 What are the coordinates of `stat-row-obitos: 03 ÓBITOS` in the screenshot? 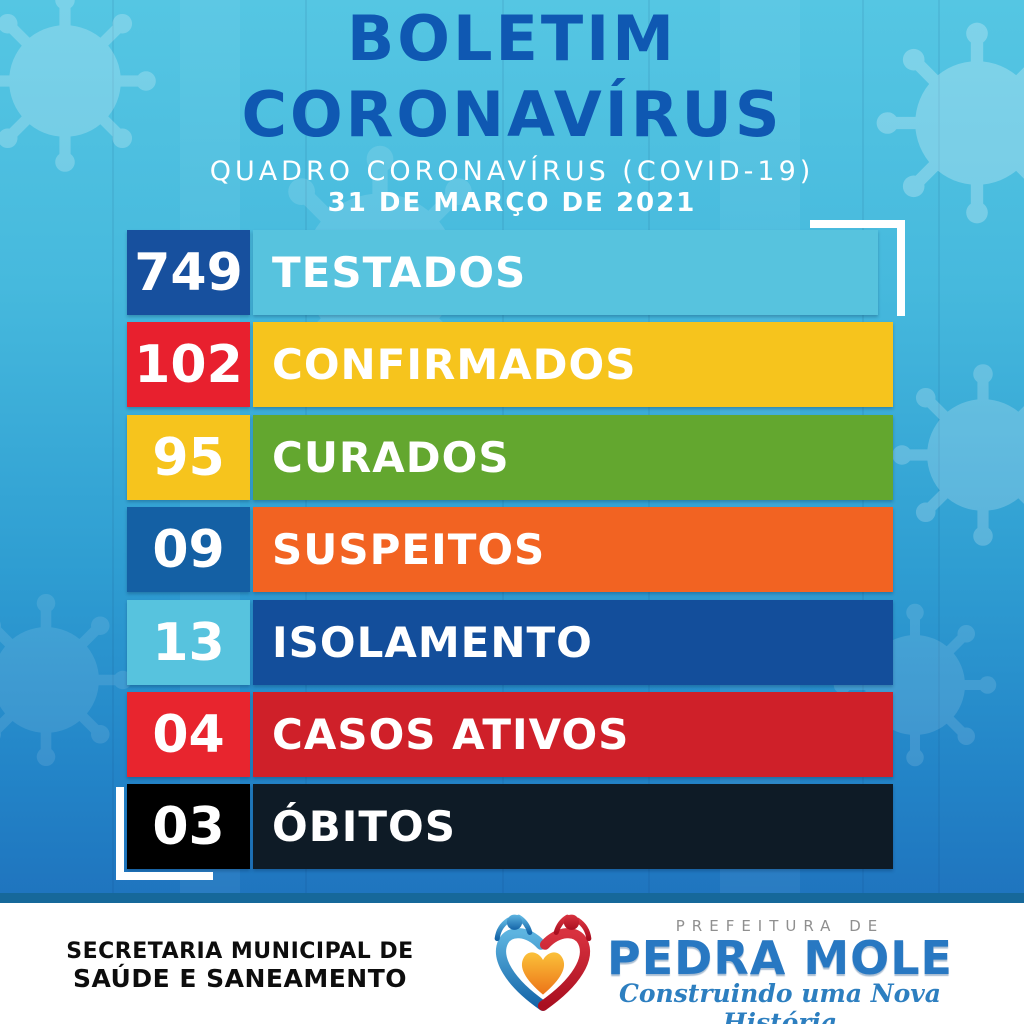 It's located at (510, 826).